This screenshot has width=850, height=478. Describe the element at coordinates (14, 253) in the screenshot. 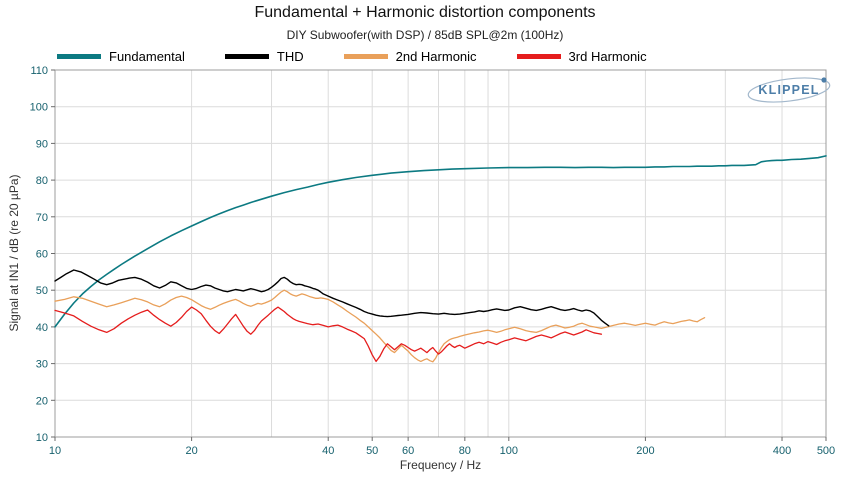

I see `y-axis-label: Signal at IN1 / dB (re 20 µPa)` at that location.